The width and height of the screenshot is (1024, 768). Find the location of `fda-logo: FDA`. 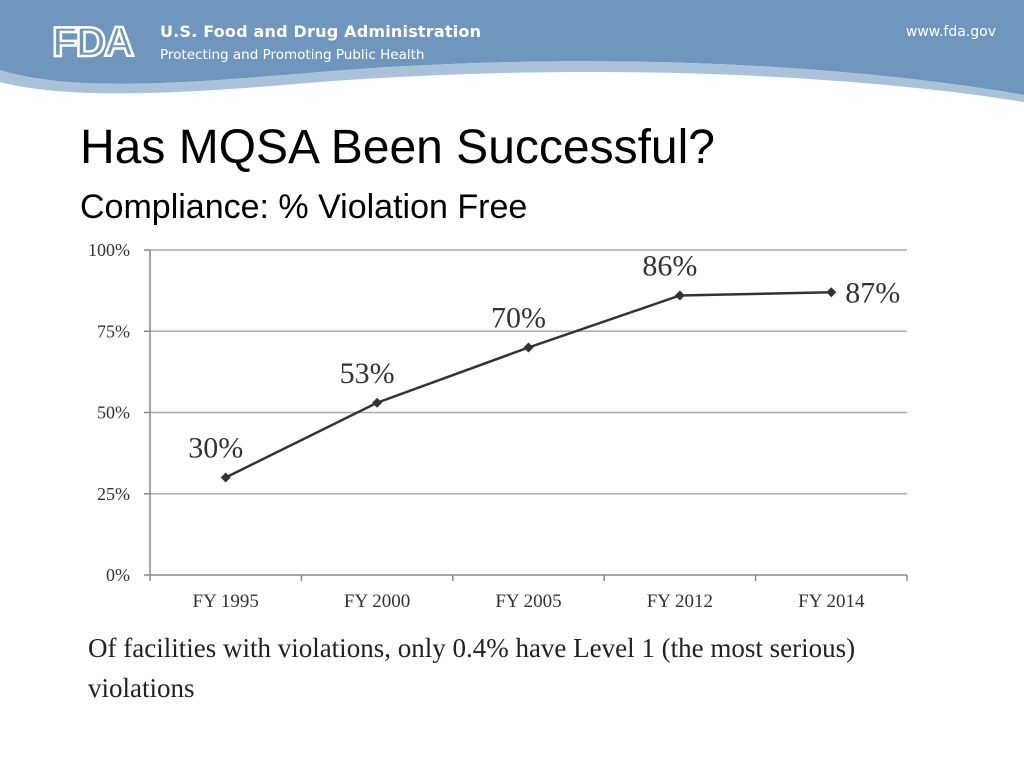

fda-logo: FDA is located at coordinates (98, 42).